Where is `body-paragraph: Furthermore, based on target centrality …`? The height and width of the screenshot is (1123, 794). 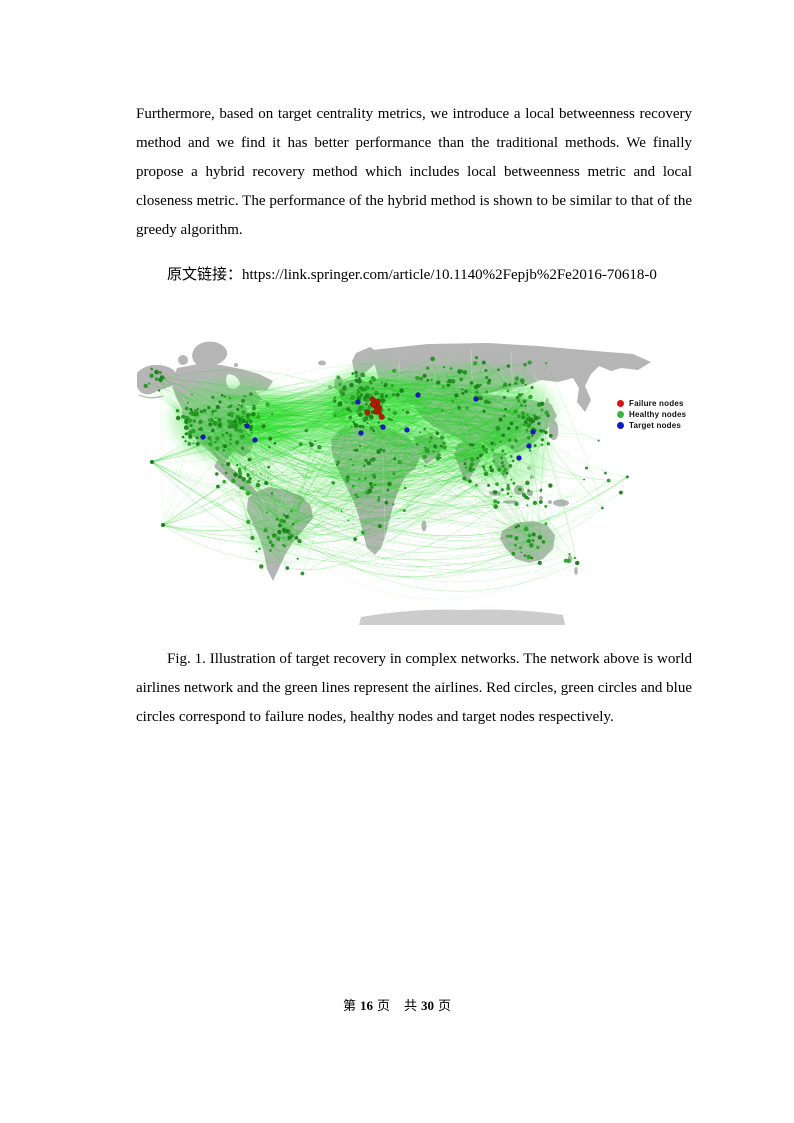 body-paragraph: Furthermore, based on target centrality … is located at coordinates (414, 172).